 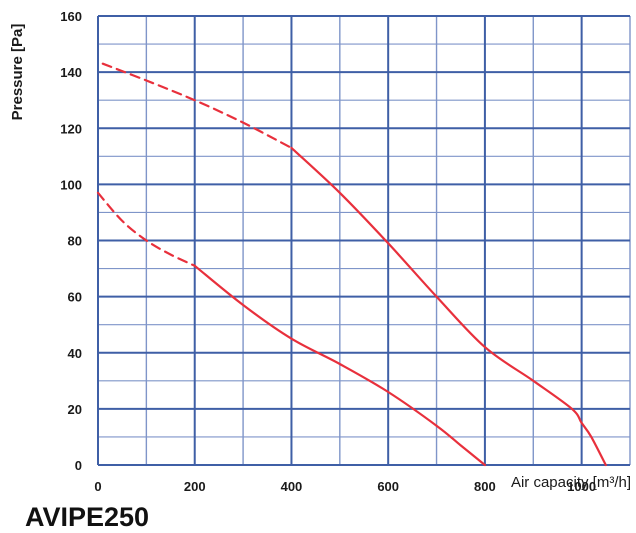 I want to click on x-tick-label: 0, so click(x=97, y=486).